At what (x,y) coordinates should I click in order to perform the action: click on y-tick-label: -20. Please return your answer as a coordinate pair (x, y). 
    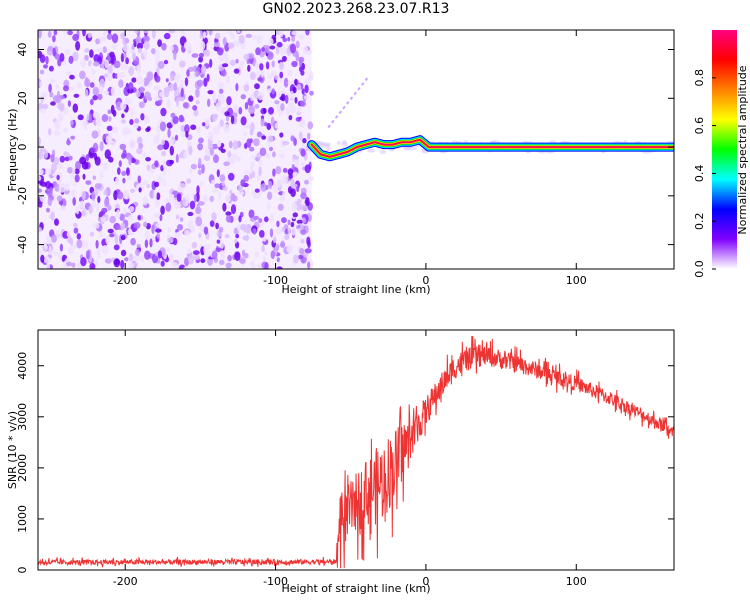
    Looking at the image, I should click on (22, 196).